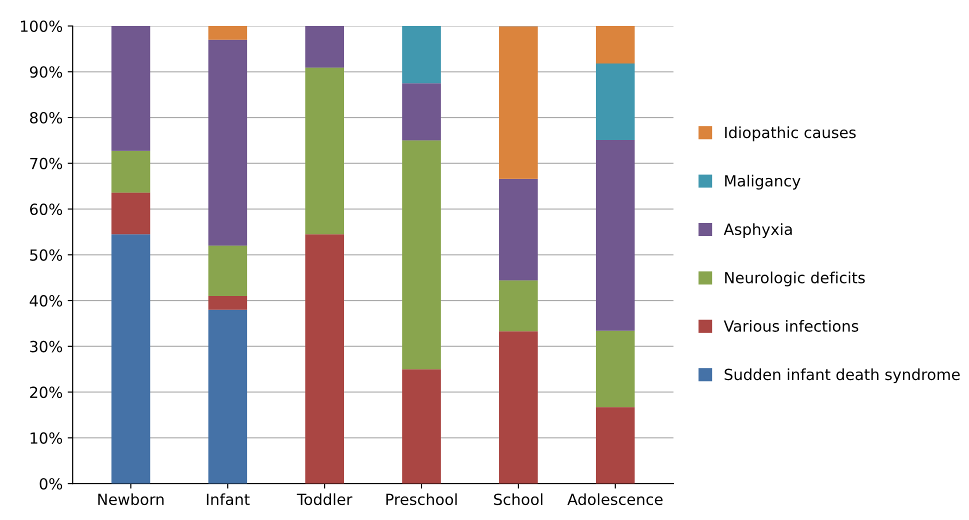 This screenshot has width=969, height=520. I want to click on y-tick-label: 40%, so click(46, 301).